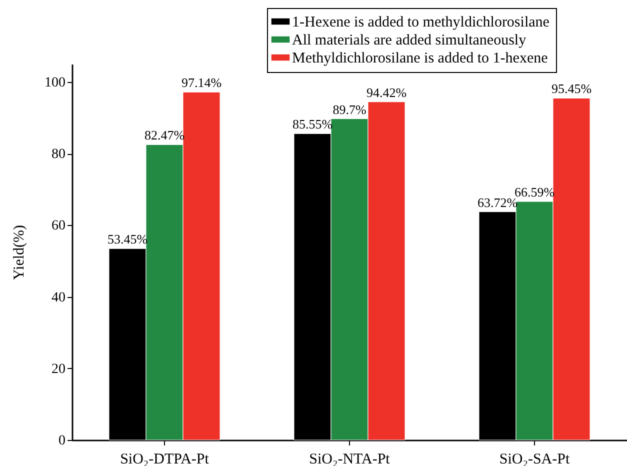  What do you see at coordinates (59, 154) in the screenshot?
I see `y-tick-label: 80` at bounding box center [59, 154].